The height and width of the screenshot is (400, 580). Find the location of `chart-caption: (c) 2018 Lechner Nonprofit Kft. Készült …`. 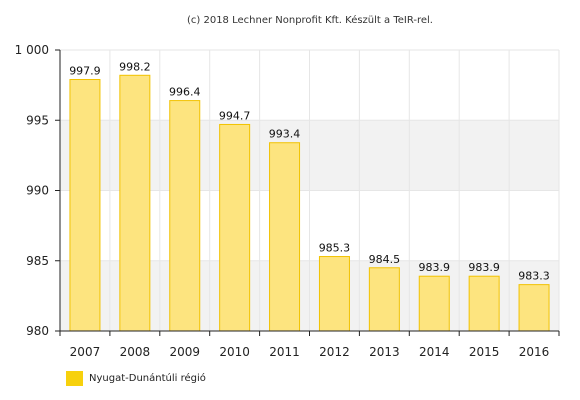

chart-caption: (c) 2018 Lechner Nonprofit Kft. Készült … is located at coordinates (310, 20).